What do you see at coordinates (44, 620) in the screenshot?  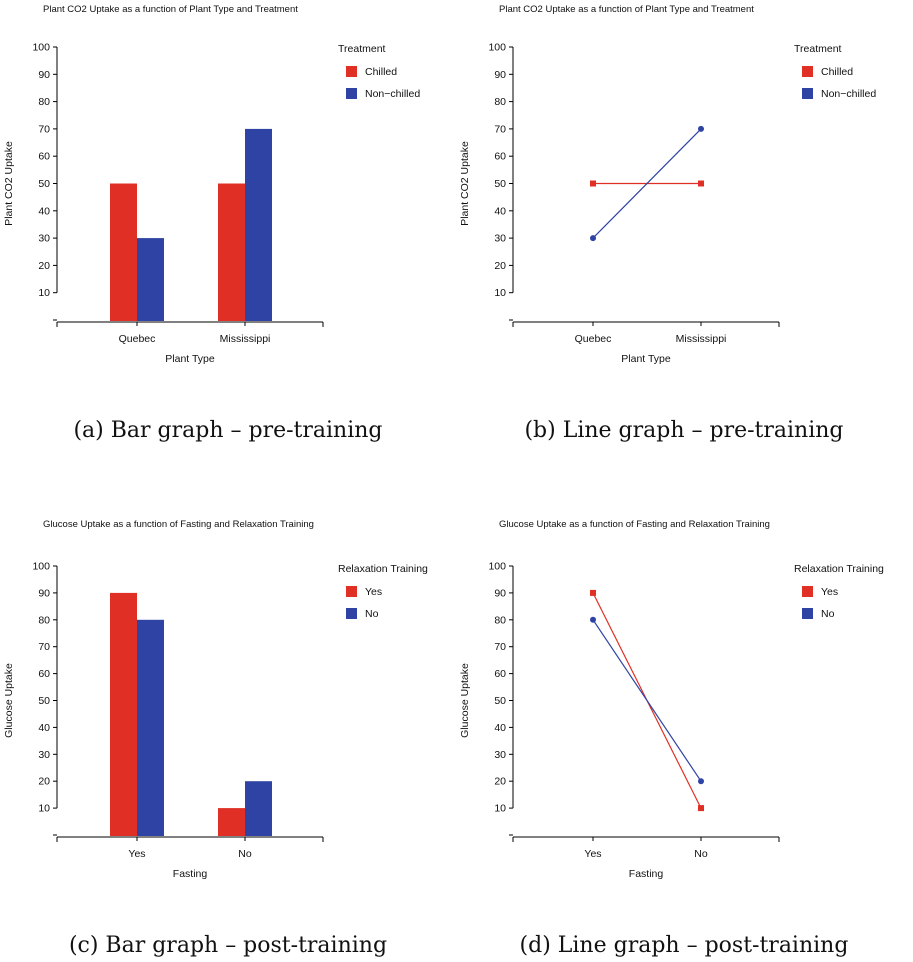 I see `chart-c-y-tick-label: 80` at bounding box center [44, 620].